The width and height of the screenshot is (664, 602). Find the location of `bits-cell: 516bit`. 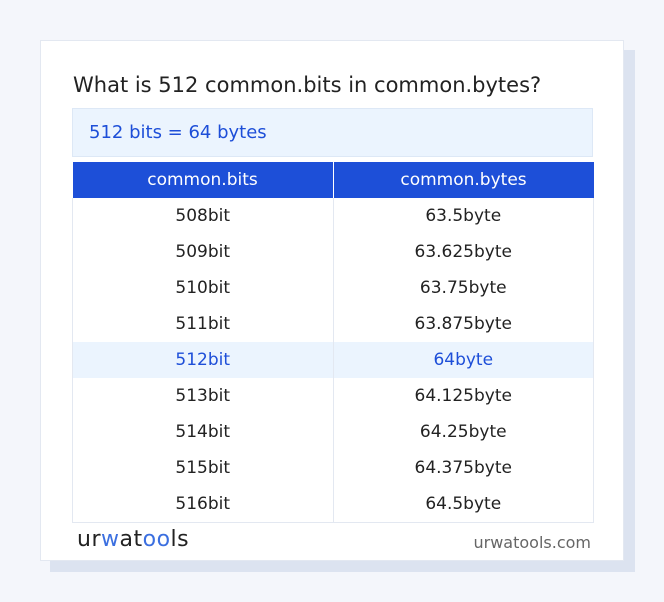

bits-cell: 516bit is located at coordinates (203, 504).